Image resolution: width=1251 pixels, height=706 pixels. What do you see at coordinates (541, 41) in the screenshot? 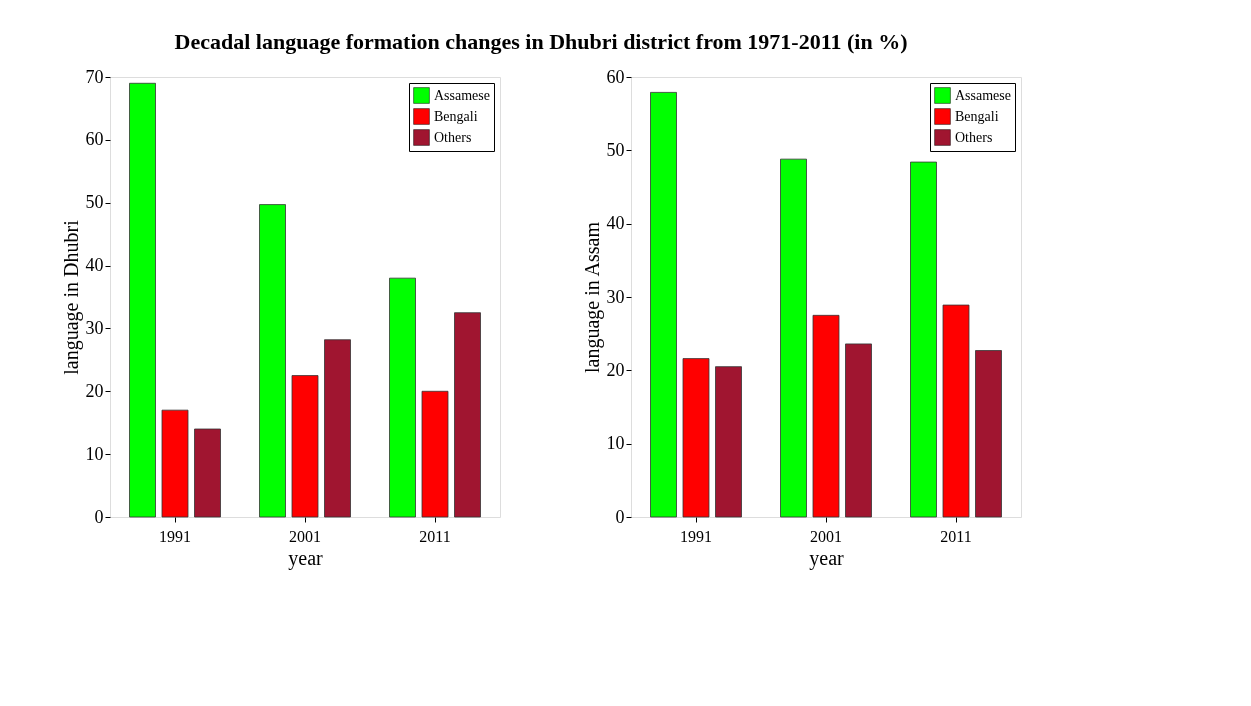
I see `chart-title: Decadal language formation changes in Dhubri district from 1971-2011 (in %)` at bounding box center [541, 41].